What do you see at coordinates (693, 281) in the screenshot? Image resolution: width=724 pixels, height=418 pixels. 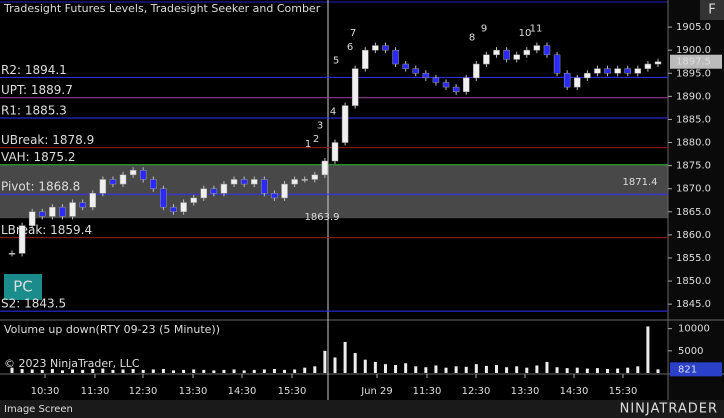 I see `price-tick-label: 1850.0` at bounding box center [693, 281].